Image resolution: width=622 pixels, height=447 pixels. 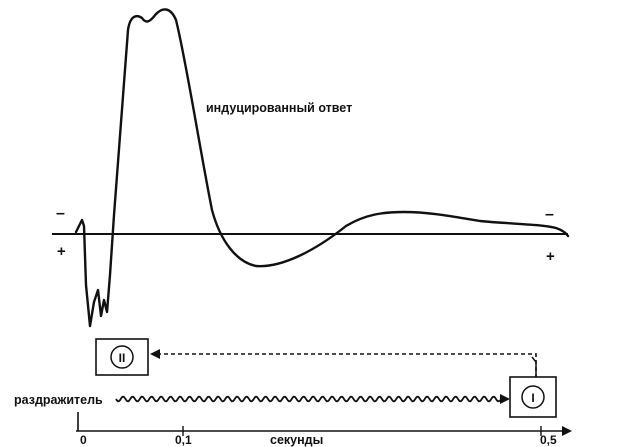 What do you see at coordinates (183, 440) in the screenshot?
I see `tick-label-0.1: 0,1` at bounding box center [183, 440].